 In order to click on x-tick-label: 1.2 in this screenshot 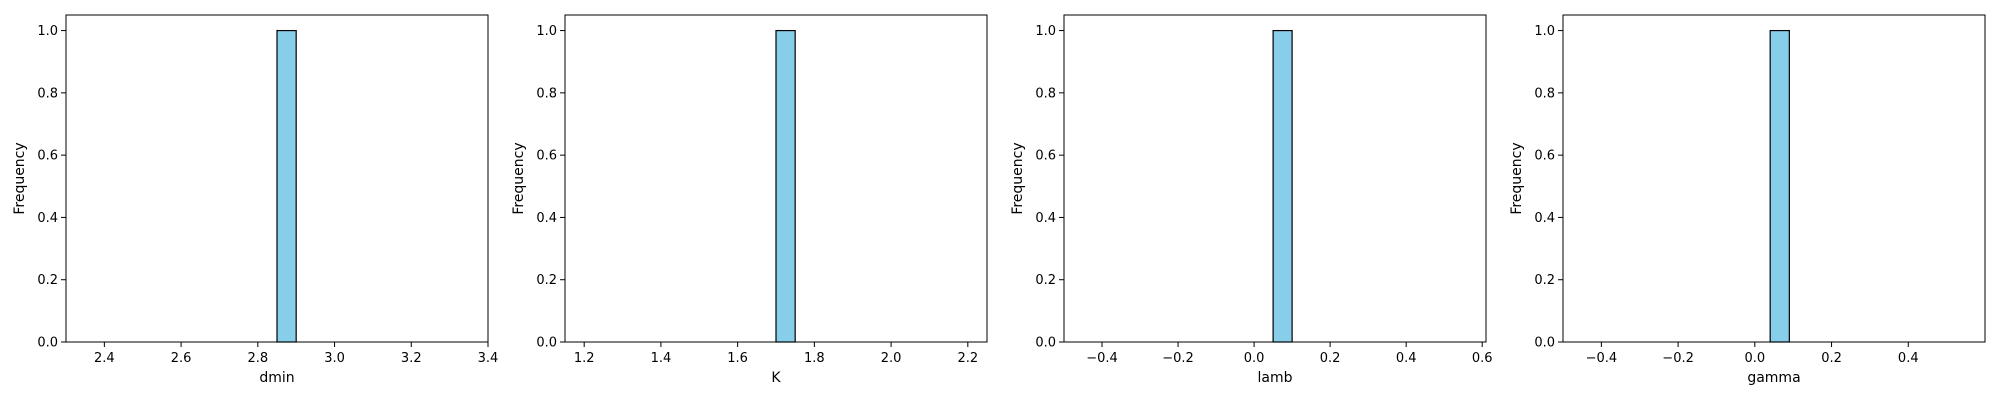, I will do `click(584, 358)`.